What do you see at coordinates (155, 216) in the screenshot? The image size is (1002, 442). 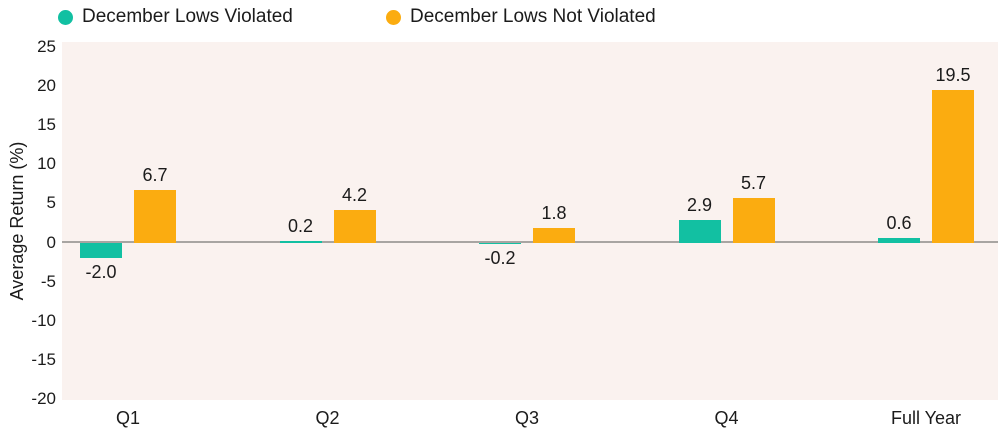 I see `bar-q1-december-lows-not-violated` at bounding box center [155, 216].